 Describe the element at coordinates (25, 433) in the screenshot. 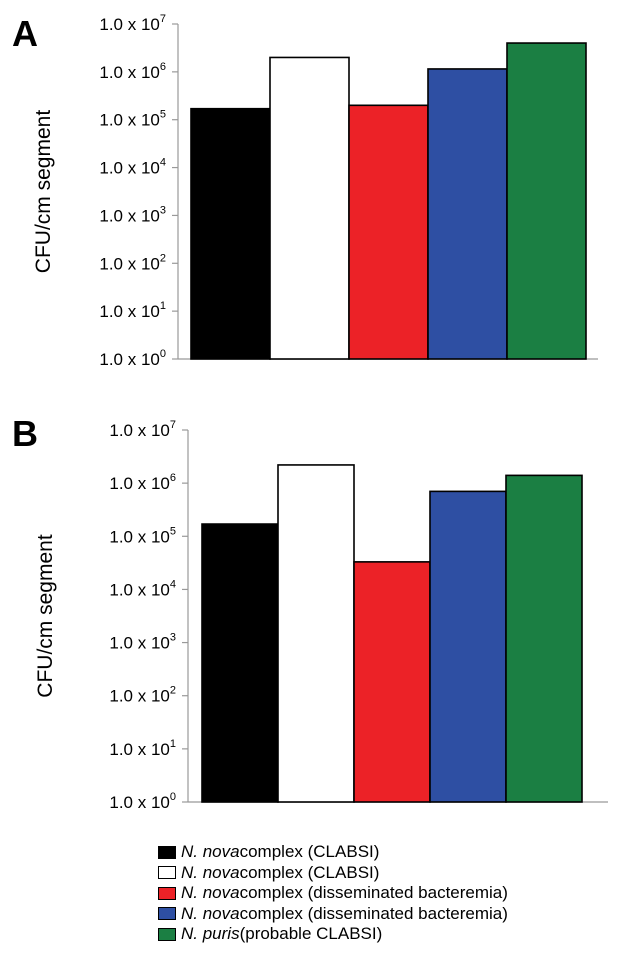

I see `panel-letter: B` at that location.